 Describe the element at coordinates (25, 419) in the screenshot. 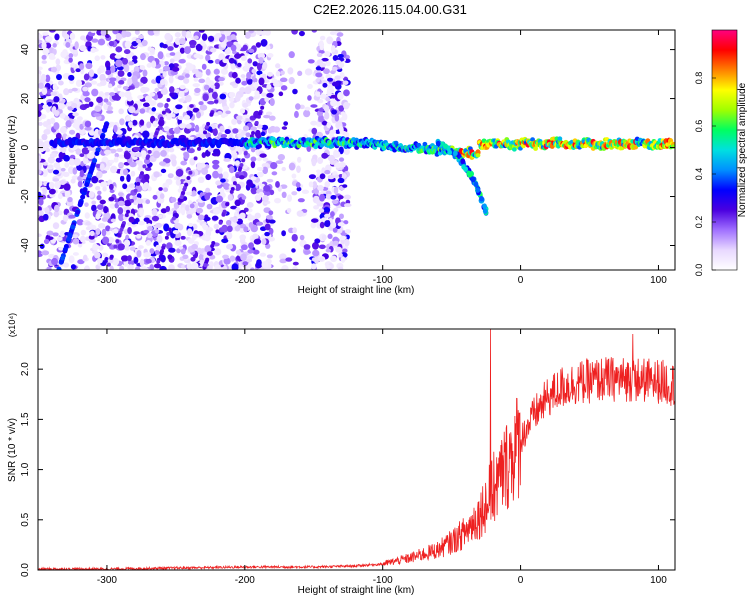

I see `y-tick-label: 1.5` at that location.